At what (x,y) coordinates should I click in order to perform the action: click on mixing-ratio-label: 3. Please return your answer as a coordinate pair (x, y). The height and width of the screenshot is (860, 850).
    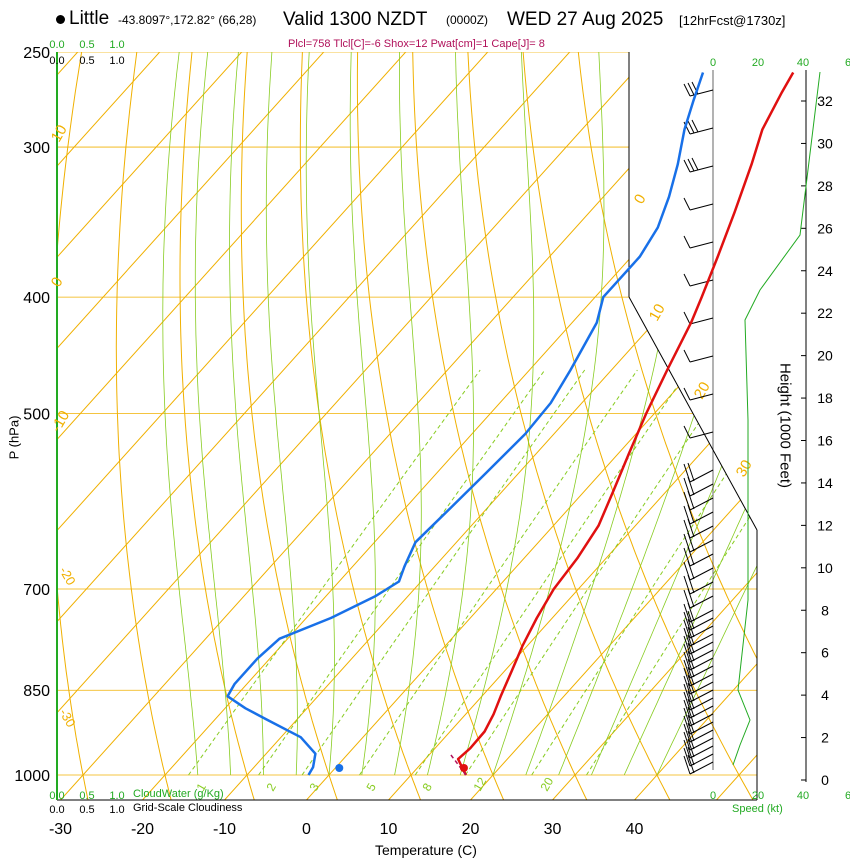
    Looking at the image, I should click on (314, 786).